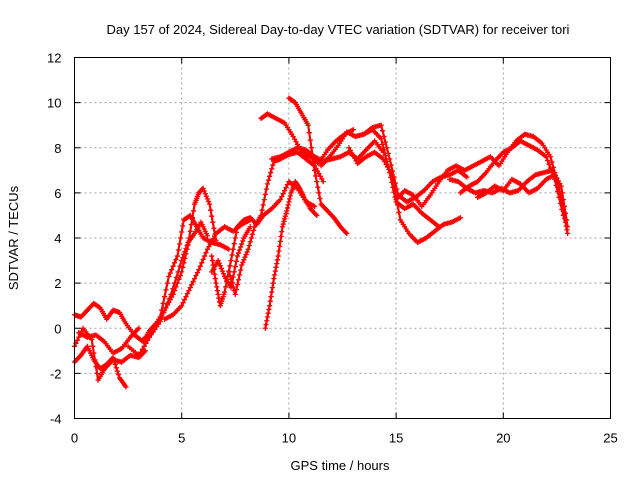 The image size is (640, 480). I want to click on y-tick-label: -2, so click(56, 373).